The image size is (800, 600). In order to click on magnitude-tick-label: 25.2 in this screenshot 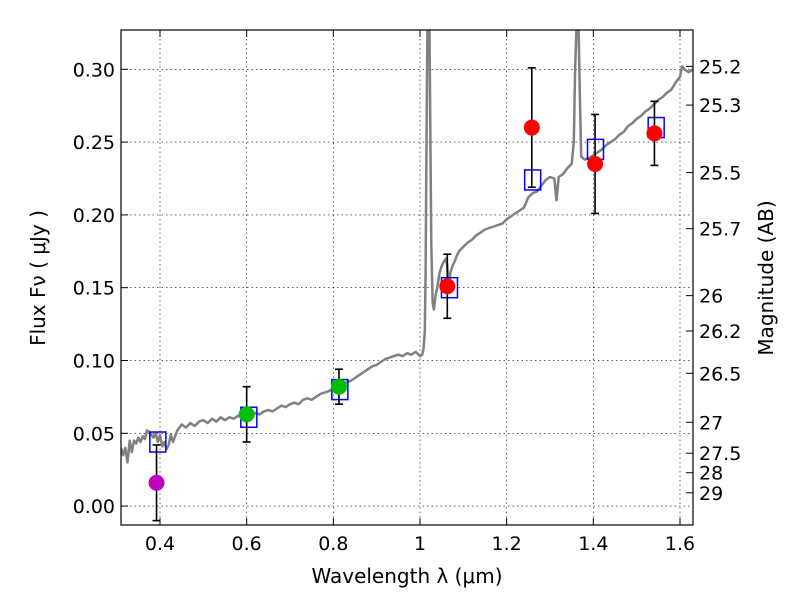, I will do `click(720, 67)`.